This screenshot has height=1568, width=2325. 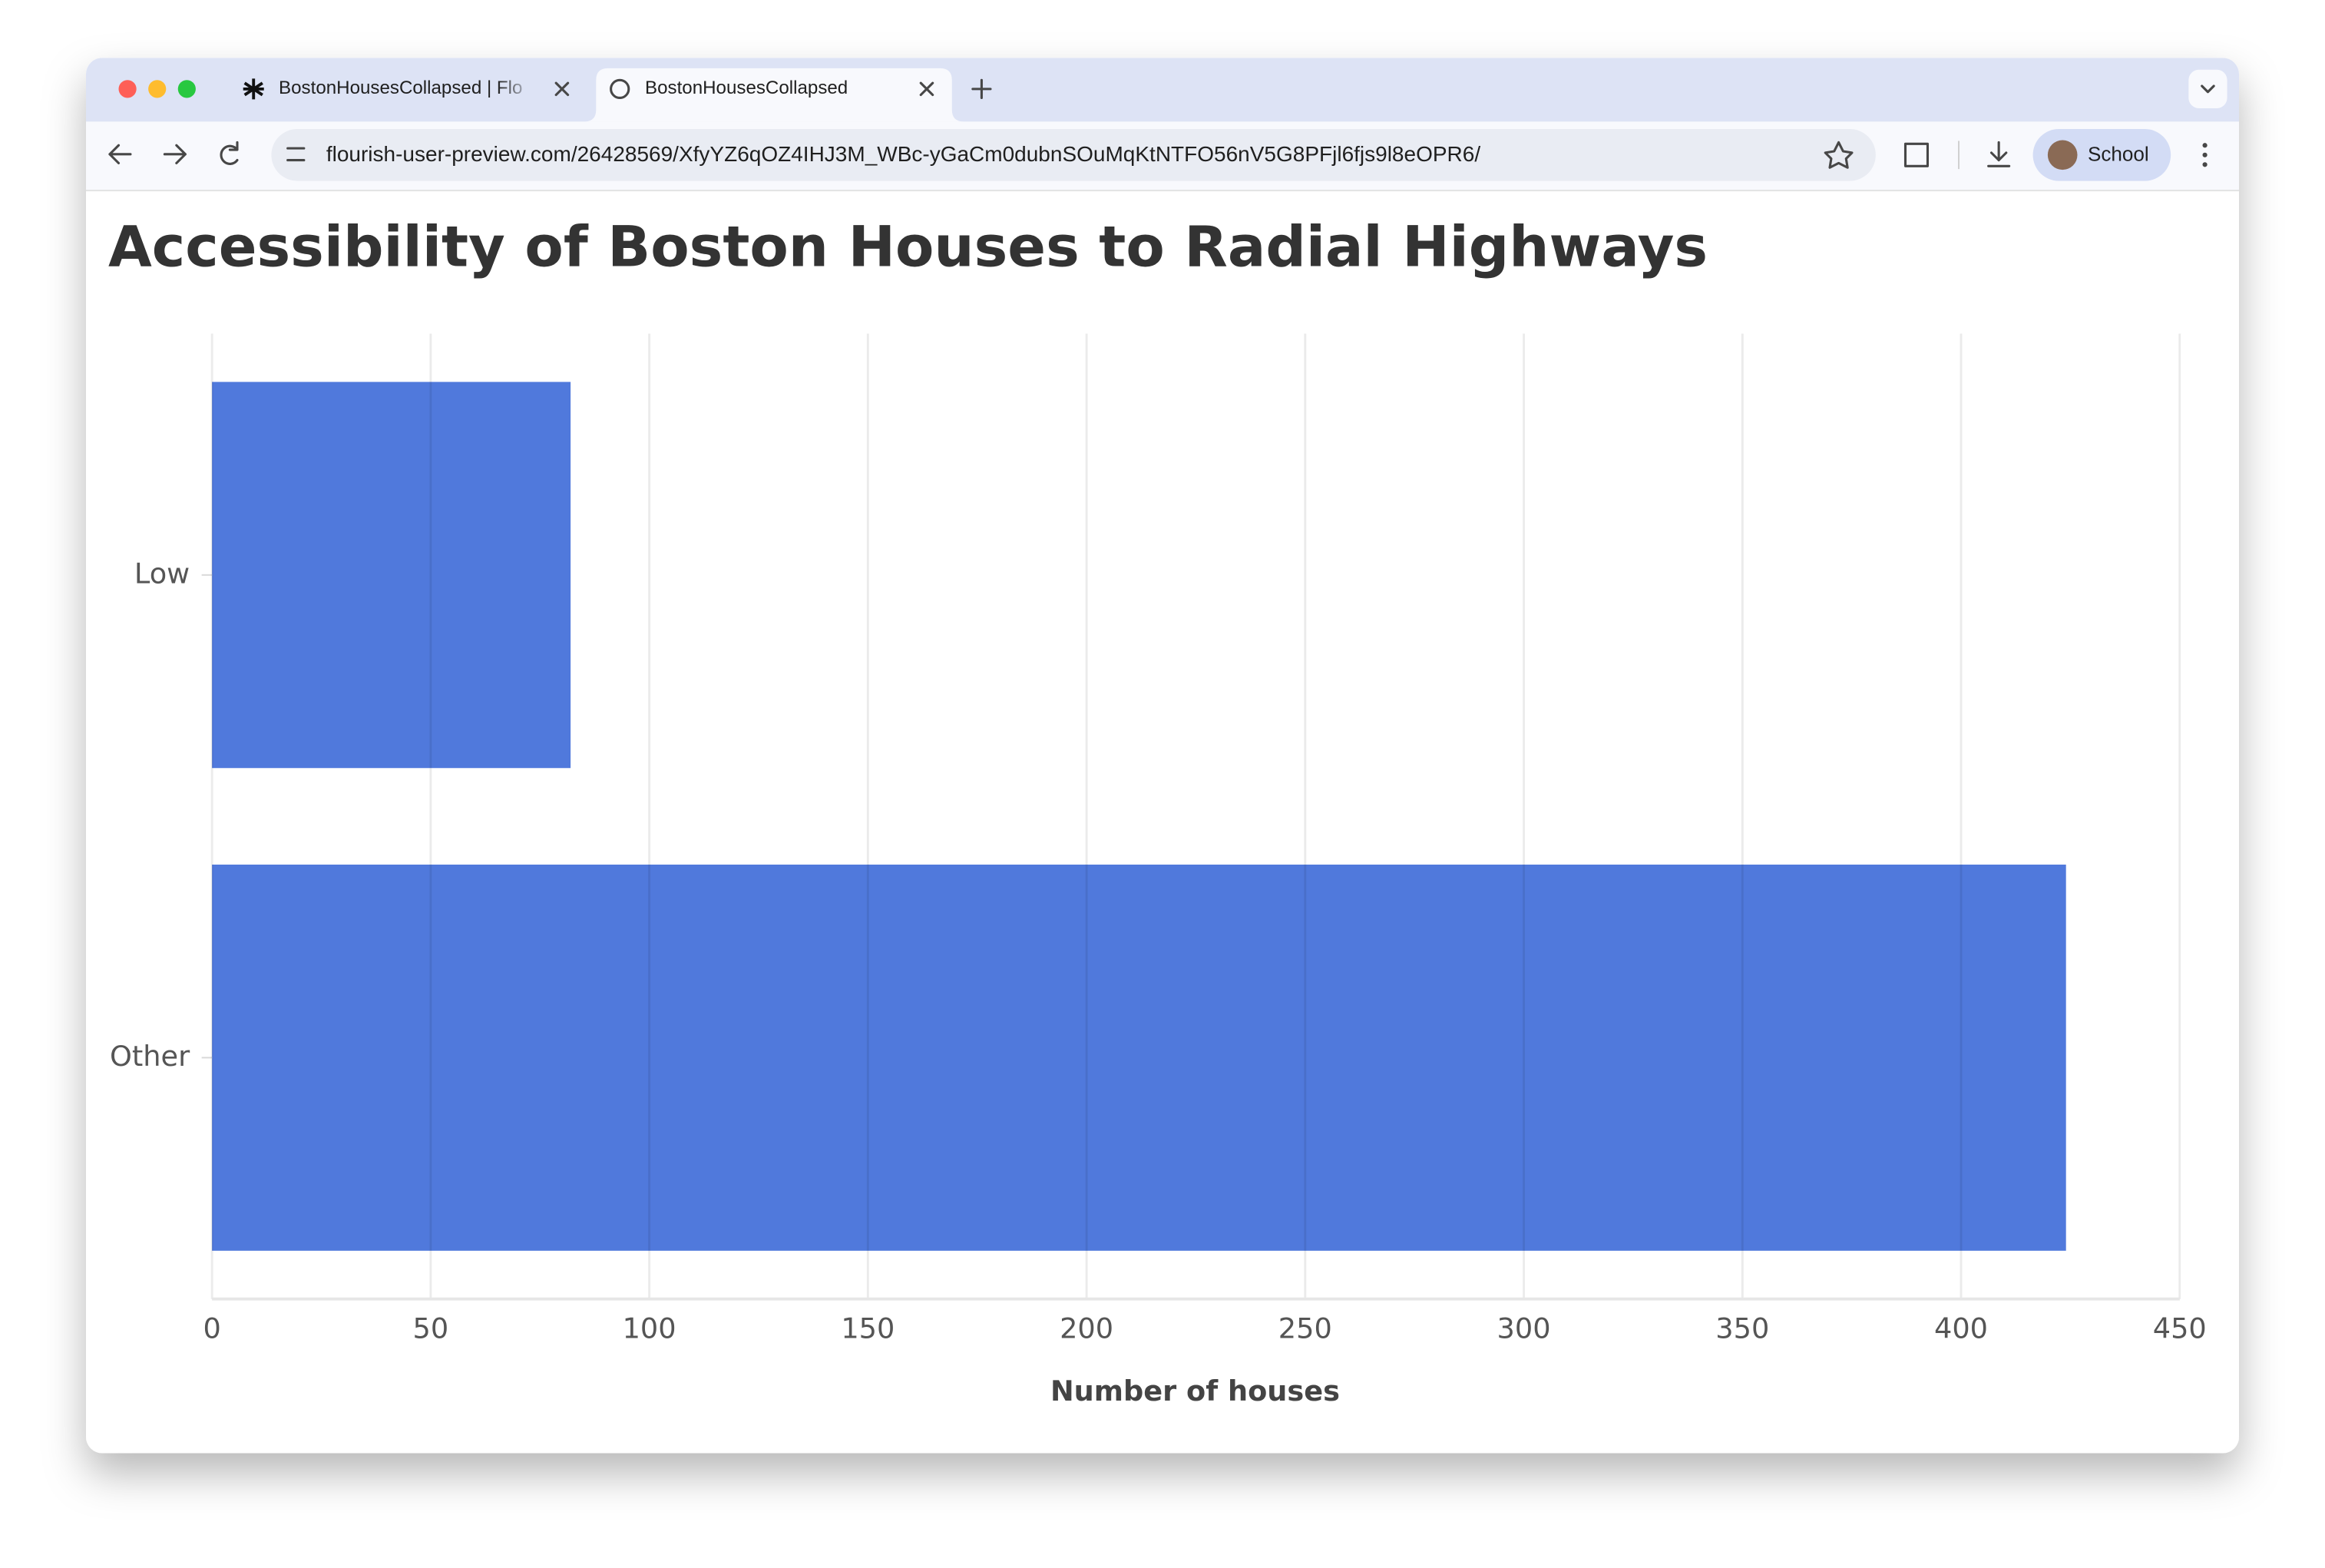 I want to click on reload-button, so click(x=229, y=153).